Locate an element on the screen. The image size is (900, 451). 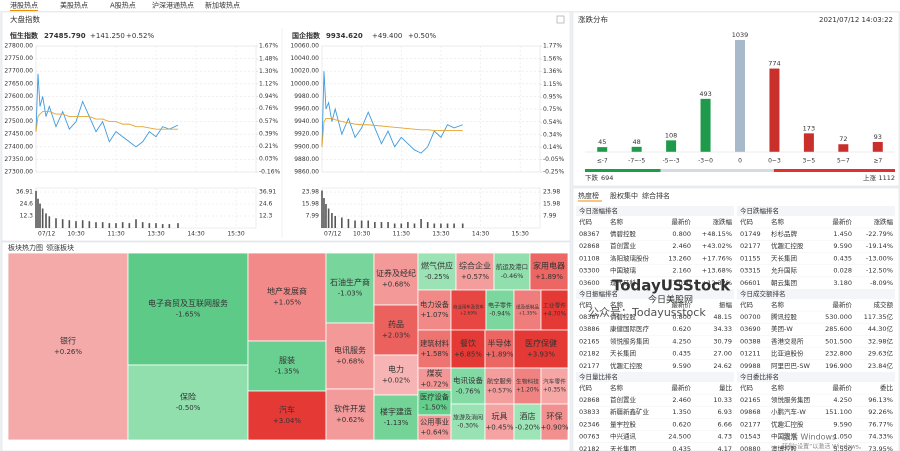
cell: 02346 is located at coordinates (589, 424).